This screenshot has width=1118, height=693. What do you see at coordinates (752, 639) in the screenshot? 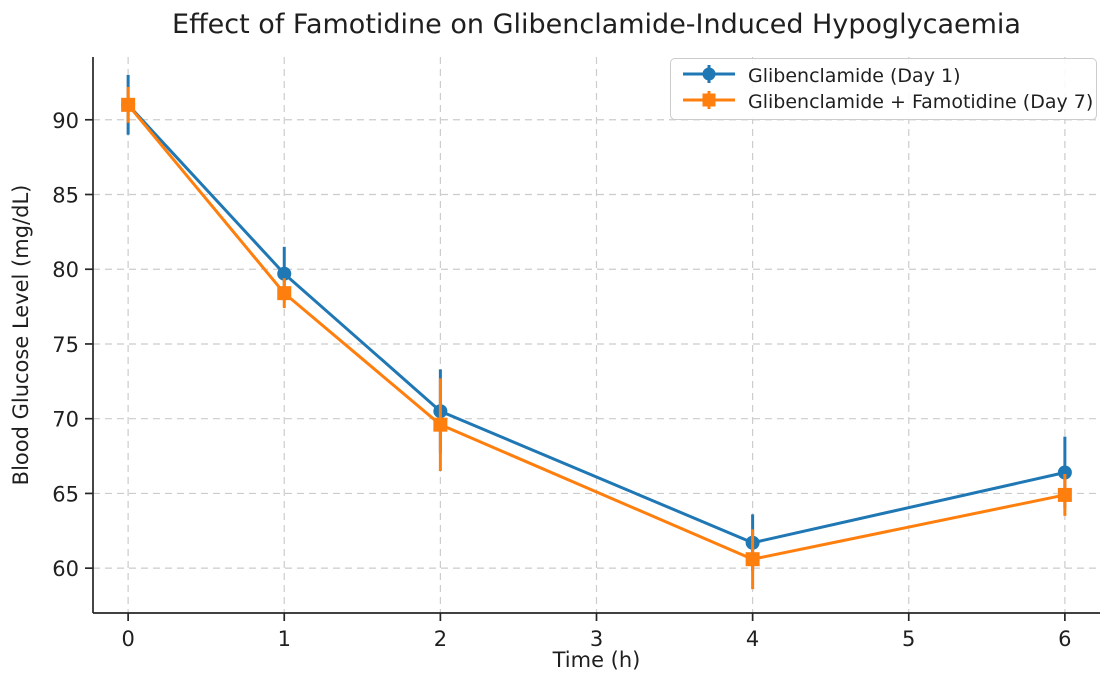
I see `x-tick-label: 4` at bounding box center [752, 639].